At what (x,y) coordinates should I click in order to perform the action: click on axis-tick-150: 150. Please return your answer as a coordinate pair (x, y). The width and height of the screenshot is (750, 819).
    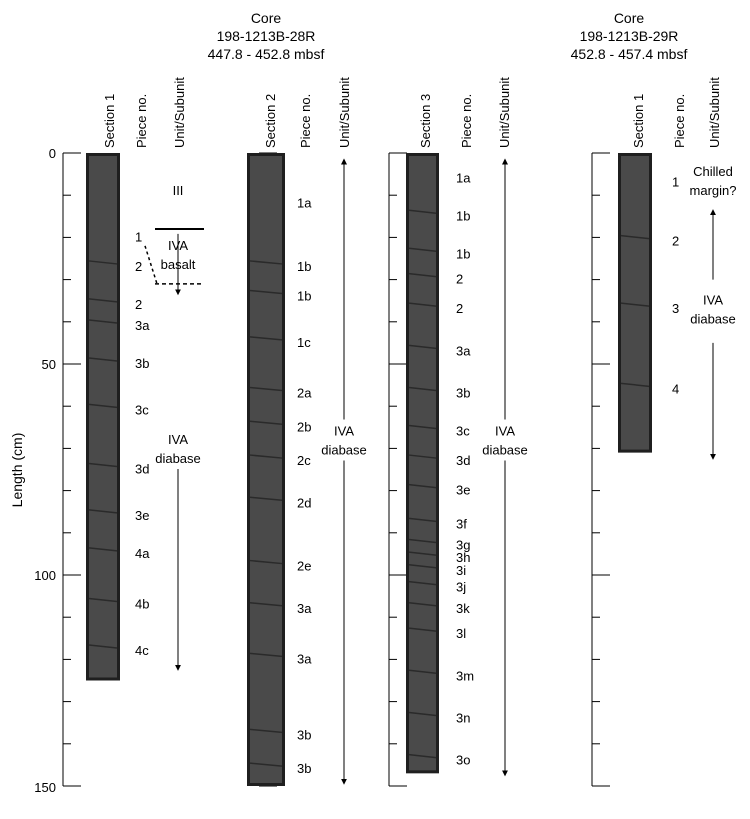
    Looking at the image, I should click on (45, 787).